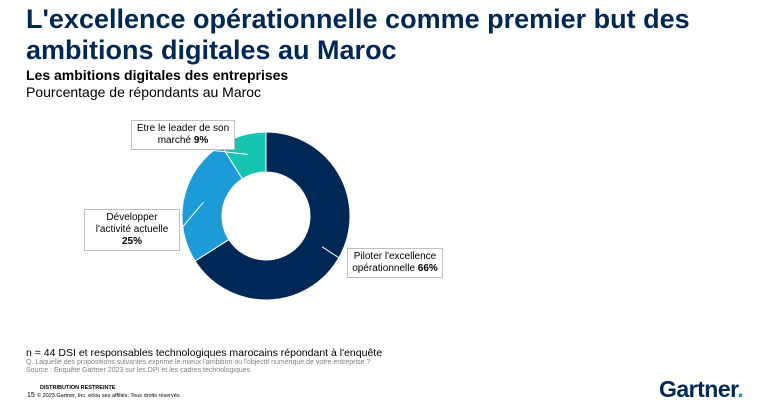 The width and height of the screenshot is (760, 418). I want to click on callout-leader: Etre le leader de son marché 9%, so click(183, 135).